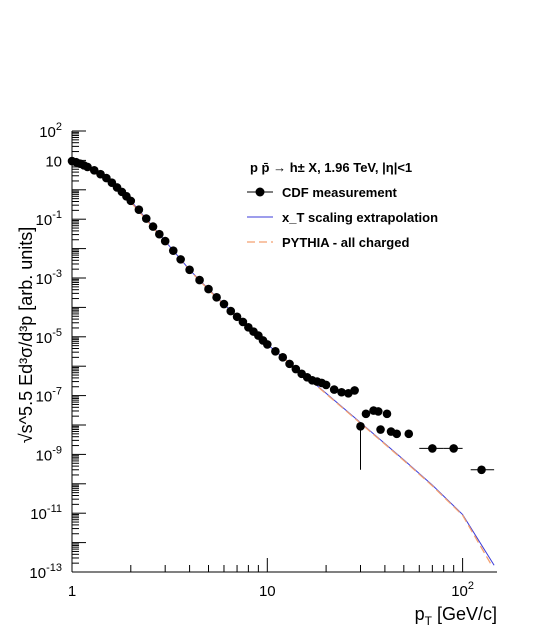 The height and width of the screenshot is (627, 548). Describe the element at coordinates (260, 192) in the screenshot. I see `legend-cdf-marker` at that location.